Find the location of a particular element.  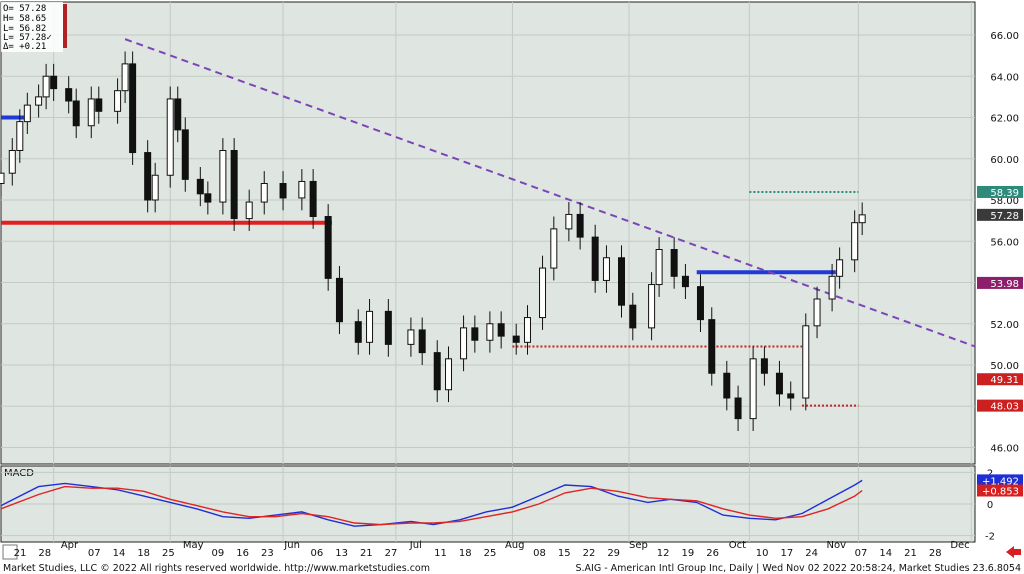

month-label: Jul is located at coordinates (415, 545).